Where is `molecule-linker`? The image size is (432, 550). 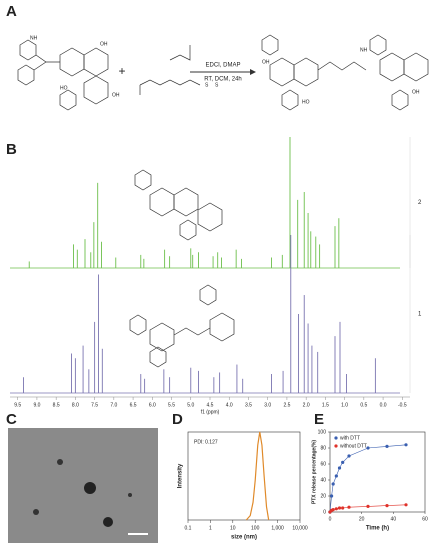
molecule-linker is located at coordinates (170, 70).